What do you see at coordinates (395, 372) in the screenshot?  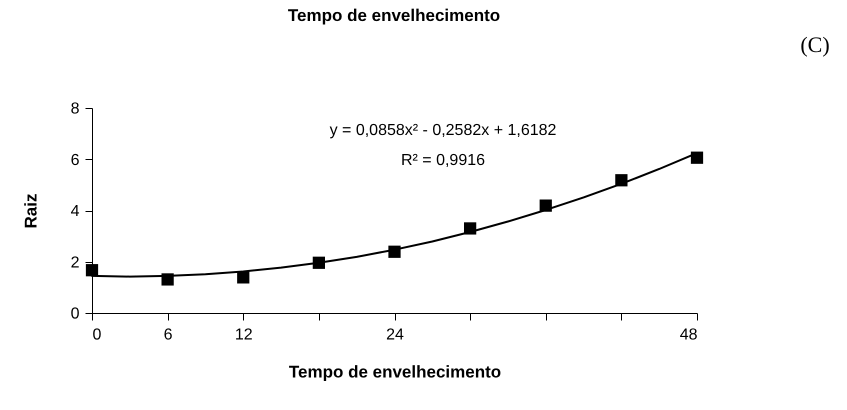 I see `x-axis-title: Tempo de envelhecimento` at bounding box center [395, 372].